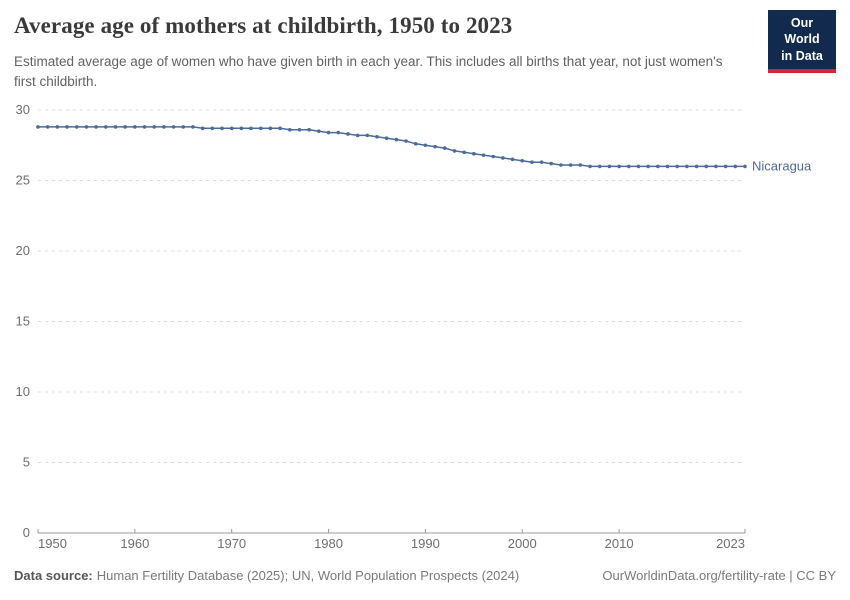 This screenshot has height=600, width=850. Describe the element at coordinates (52, 543) in the screenshot. I see `x-tick-label: 1950` at that location.